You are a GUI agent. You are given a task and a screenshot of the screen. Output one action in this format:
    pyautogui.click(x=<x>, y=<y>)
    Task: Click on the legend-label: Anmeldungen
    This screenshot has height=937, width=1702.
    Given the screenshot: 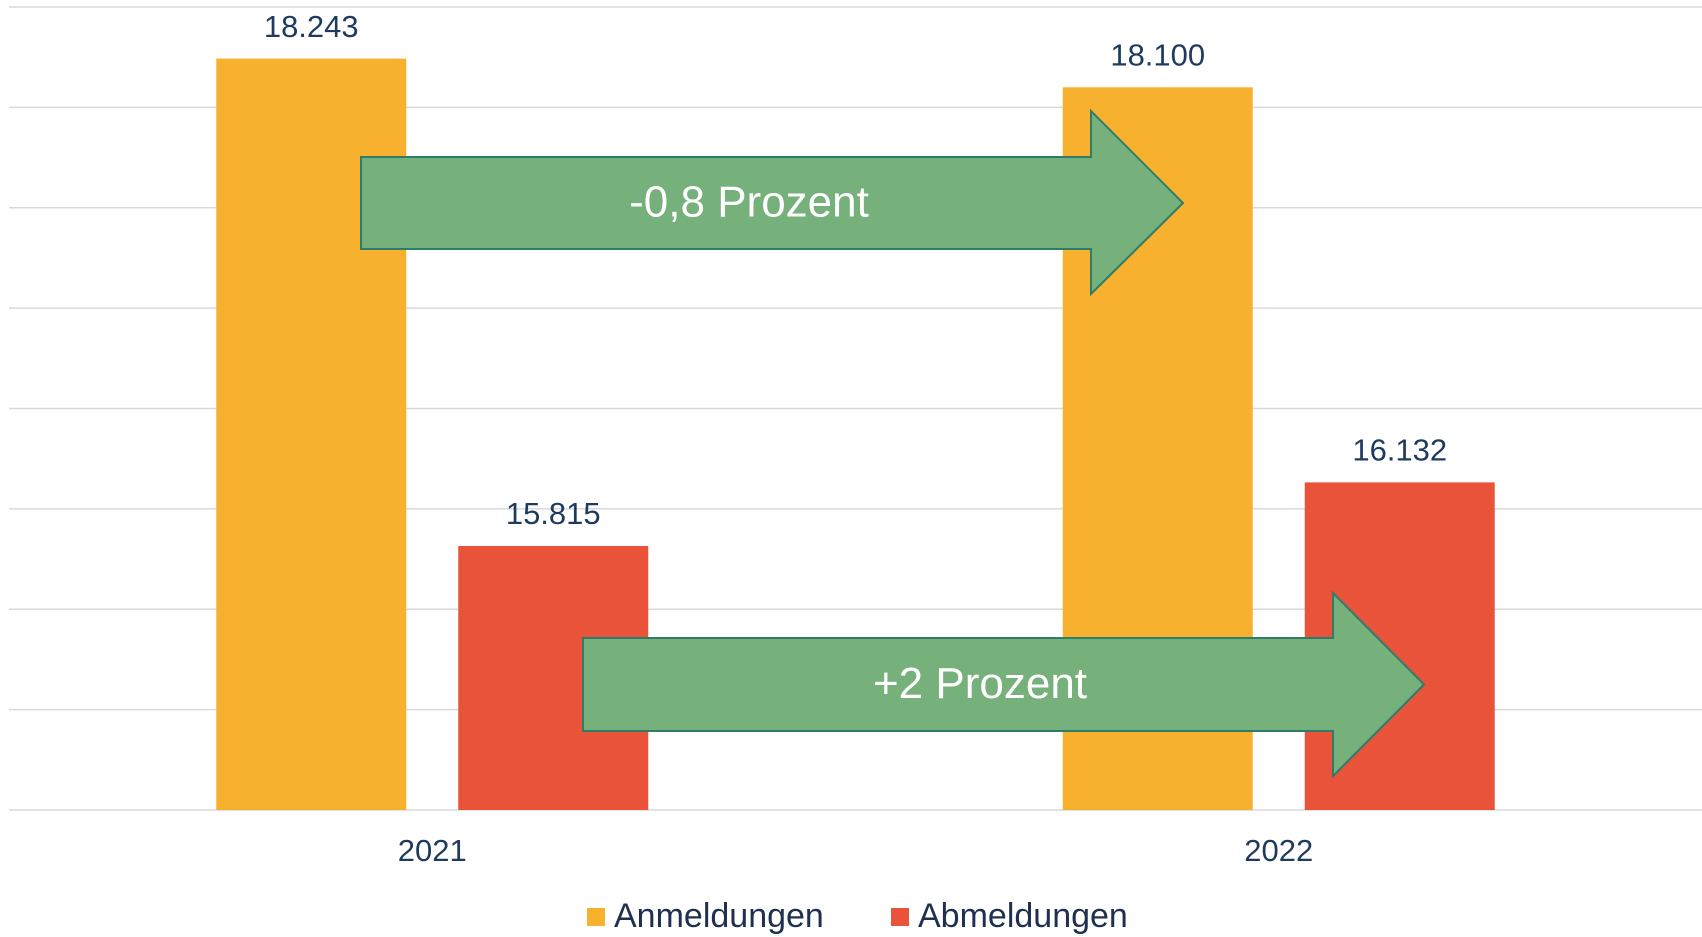 What is the action you would take?
    pyautogui.click(x=719, y=916)
    